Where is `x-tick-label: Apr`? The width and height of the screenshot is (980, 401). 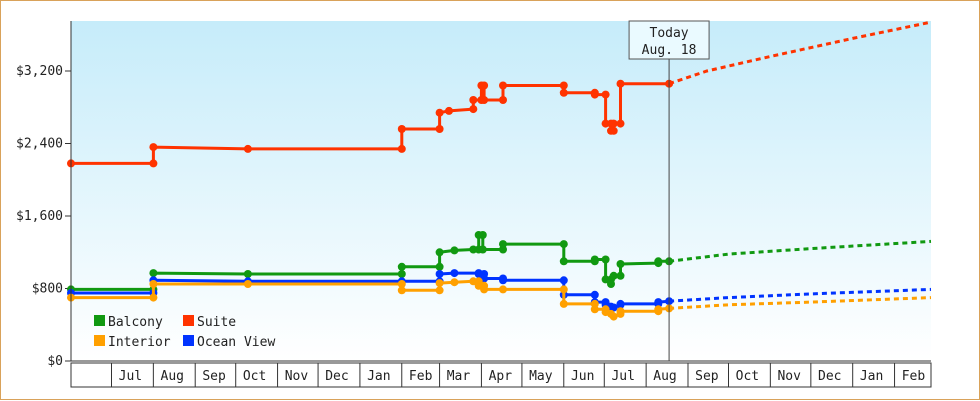
x-tick-label: Apr is located at coordinates (501, 376).